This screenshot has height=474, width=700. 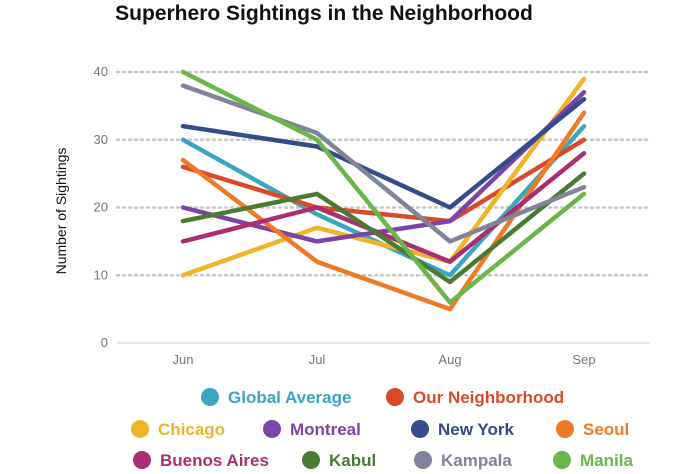 What do you see at coordinates (289, 397) in the screenshot?
I see `legend-label: Global Average` at bounding box center [289, 397].